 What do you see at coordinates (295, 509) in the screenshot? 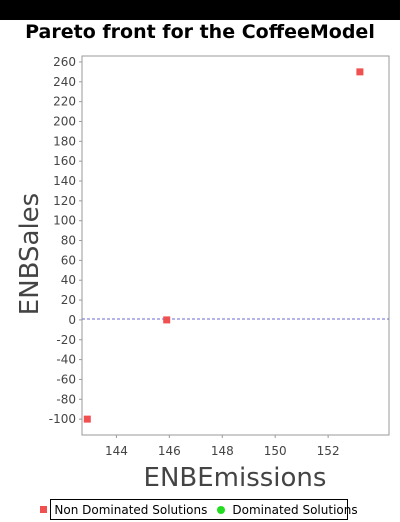
I see `legend-label-dominated: Dominated Solutions` at bounding box center [295, 509].